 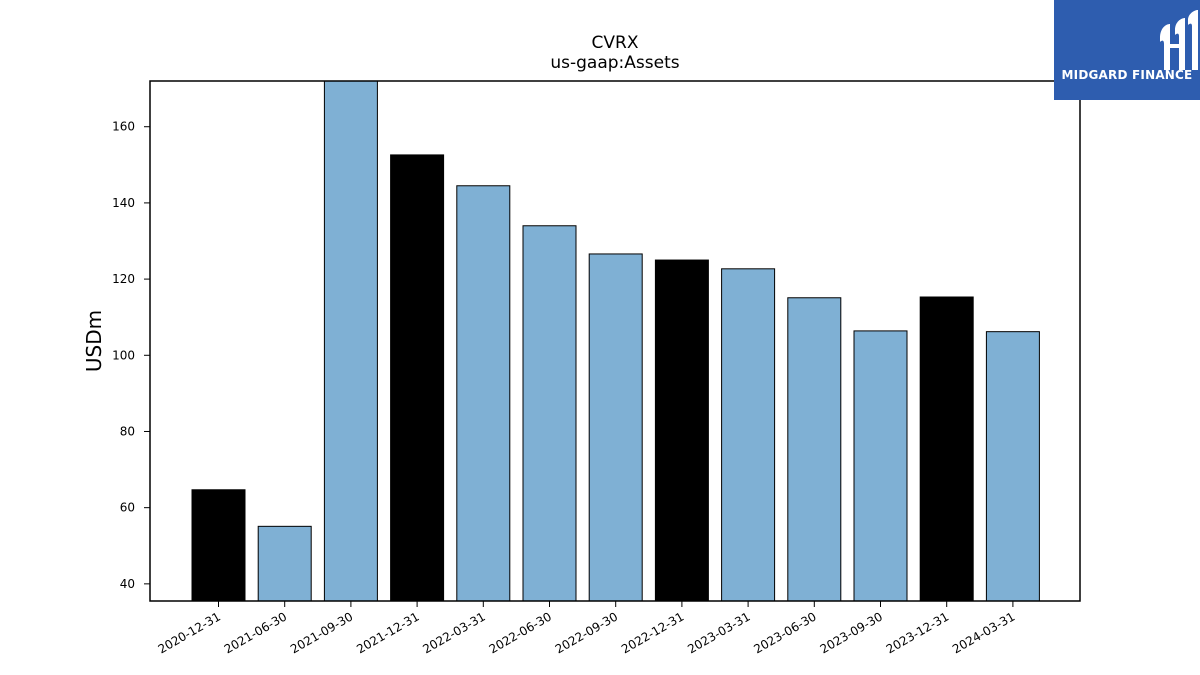 I want to click on y-tick-label: 60, so click(x=127, y=508).